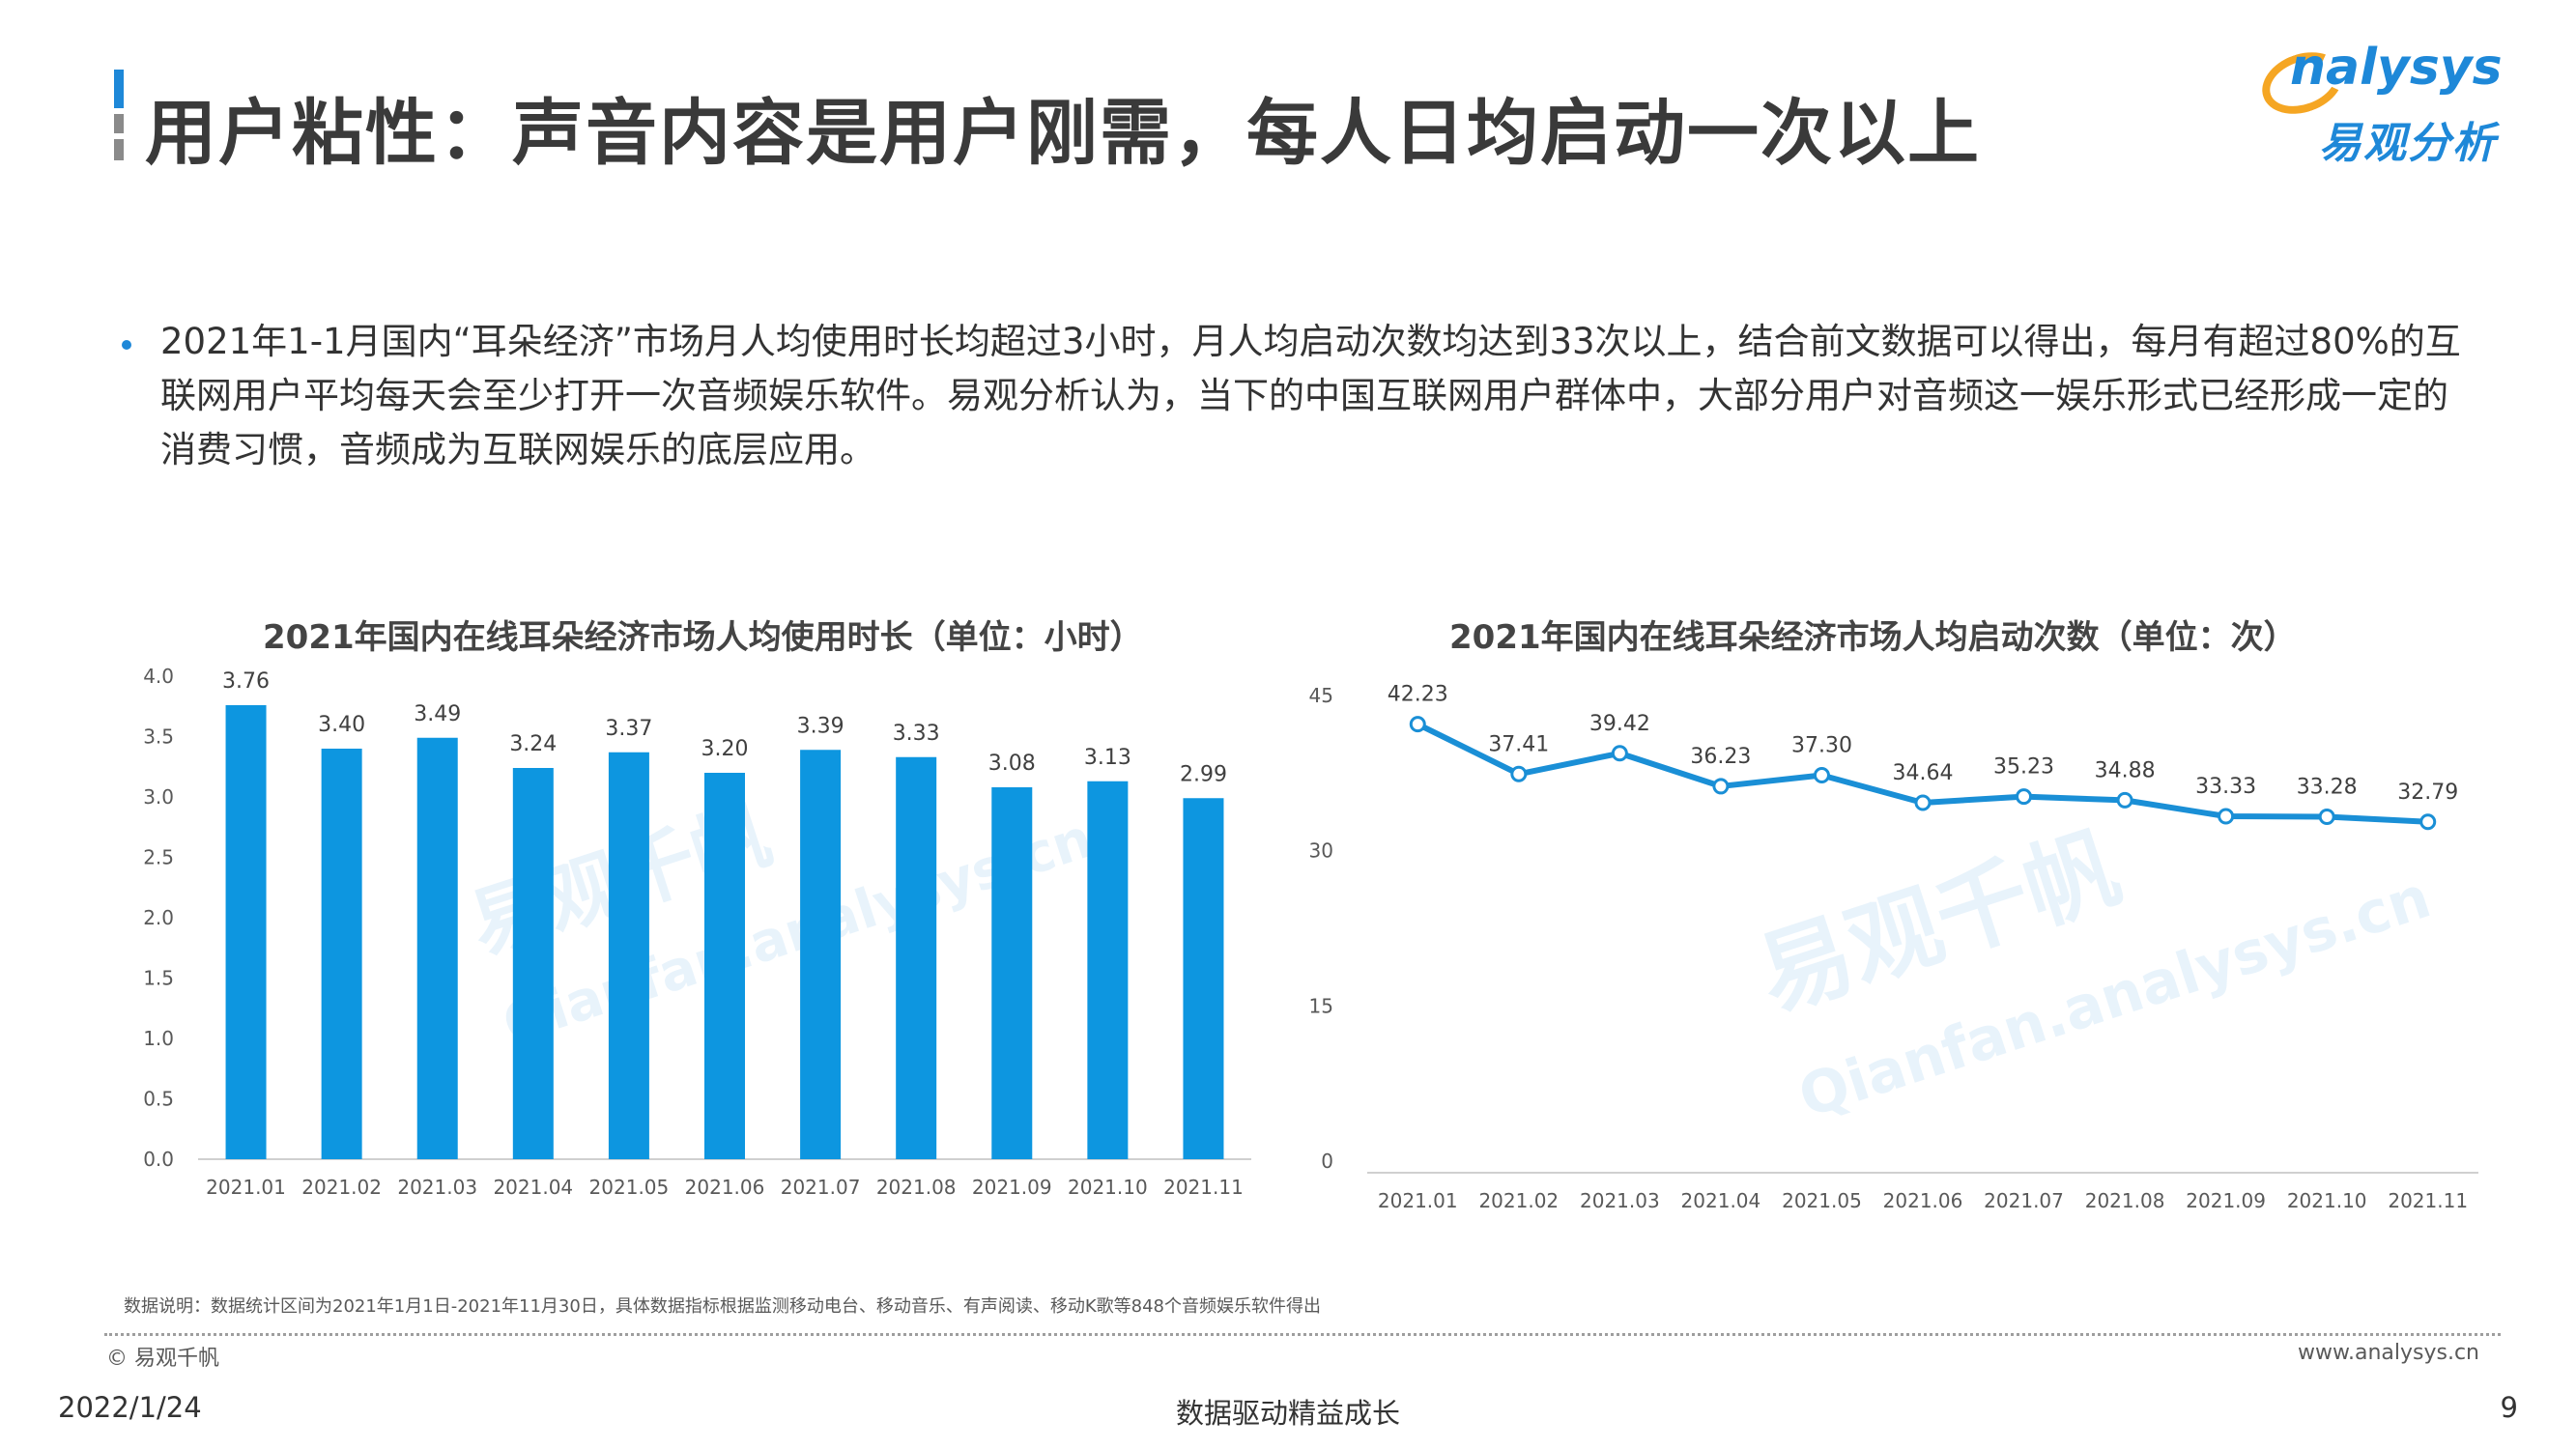  I want to click on bar-value-label: 3.76, so click(246, 681).